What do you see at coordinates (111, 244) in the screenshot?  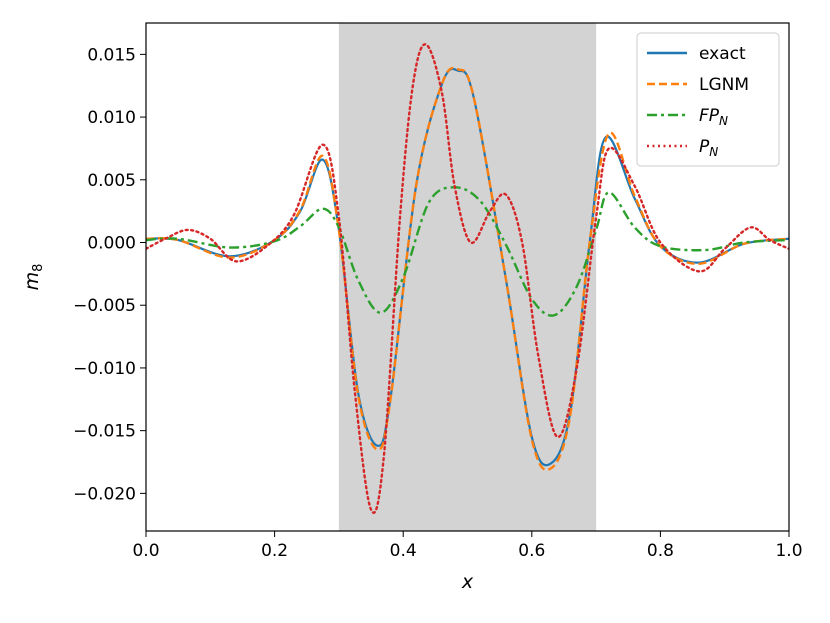 I see `y-tick-label: 0.000` at bounding box center [111, 244].